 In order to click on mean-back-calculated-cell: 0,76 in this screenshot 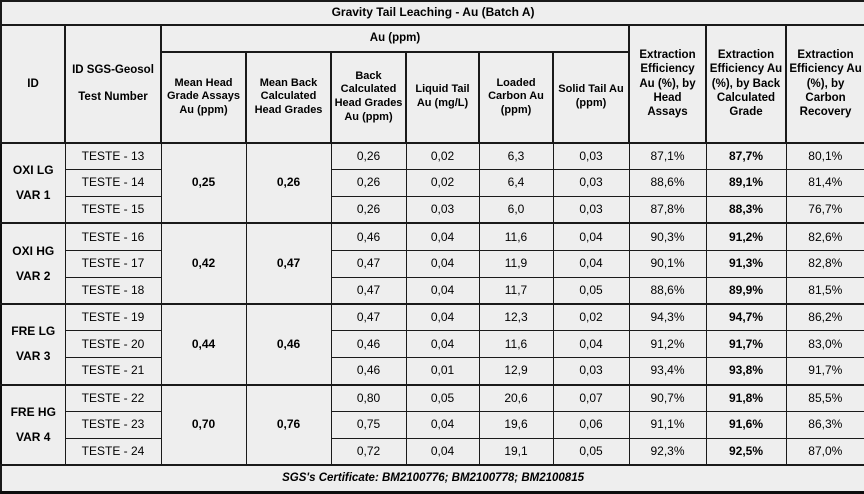, I will do `click(288, 424)`.